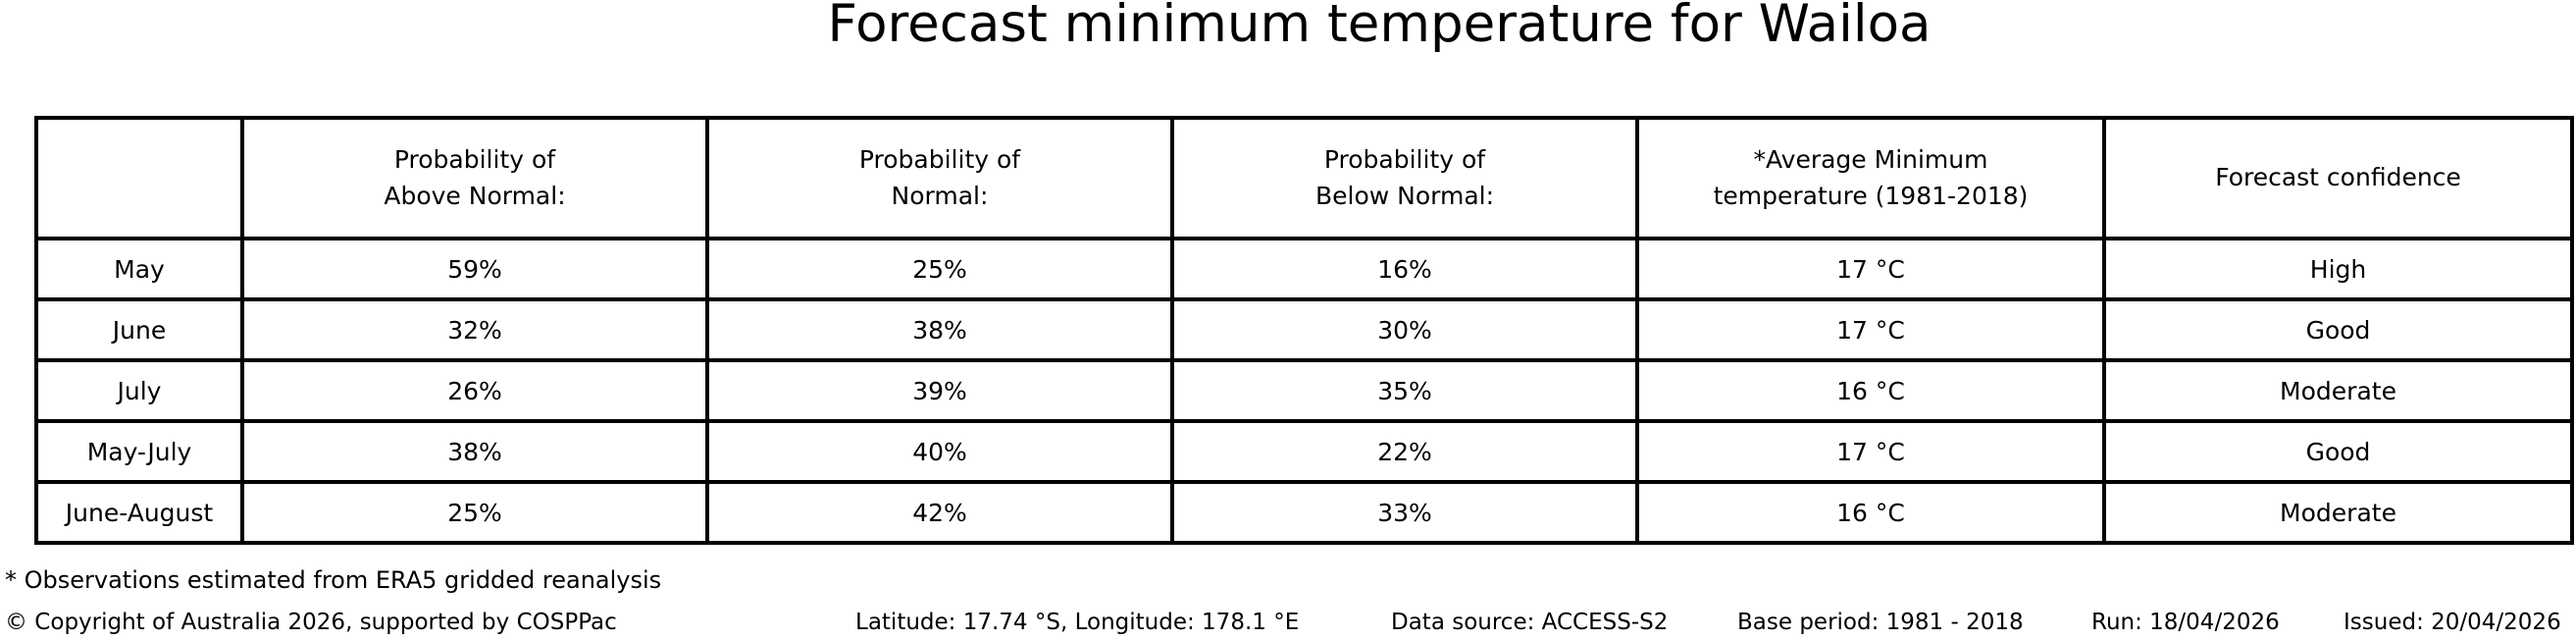 This screenshot has width=2576, height=640. What do you see at coordinates (1077, 622) in the screenshot?
I see `location-coordinates: Latitude: 17.74 °S, Longitude: 178.1 °E` at bounding box center [1077, 622].